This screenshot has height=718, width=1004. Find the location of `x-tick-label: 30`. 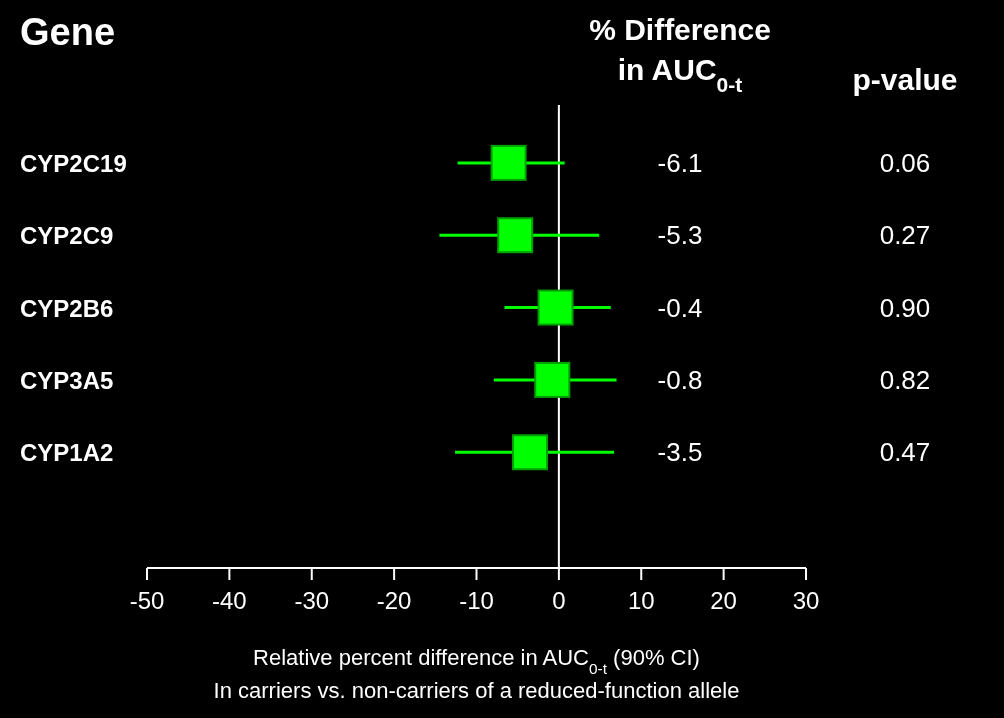

x-tick-label: 30 is located at coordinates (806, 601).